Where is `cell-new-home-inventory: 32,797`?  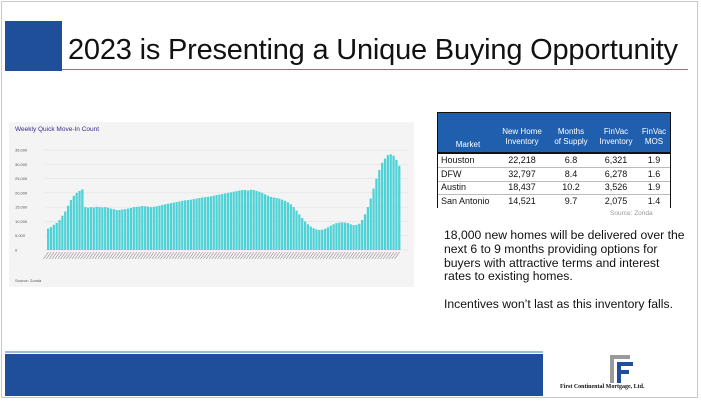
cell-new-home-inventory: 32,797 is located at coordinates (522, 173).